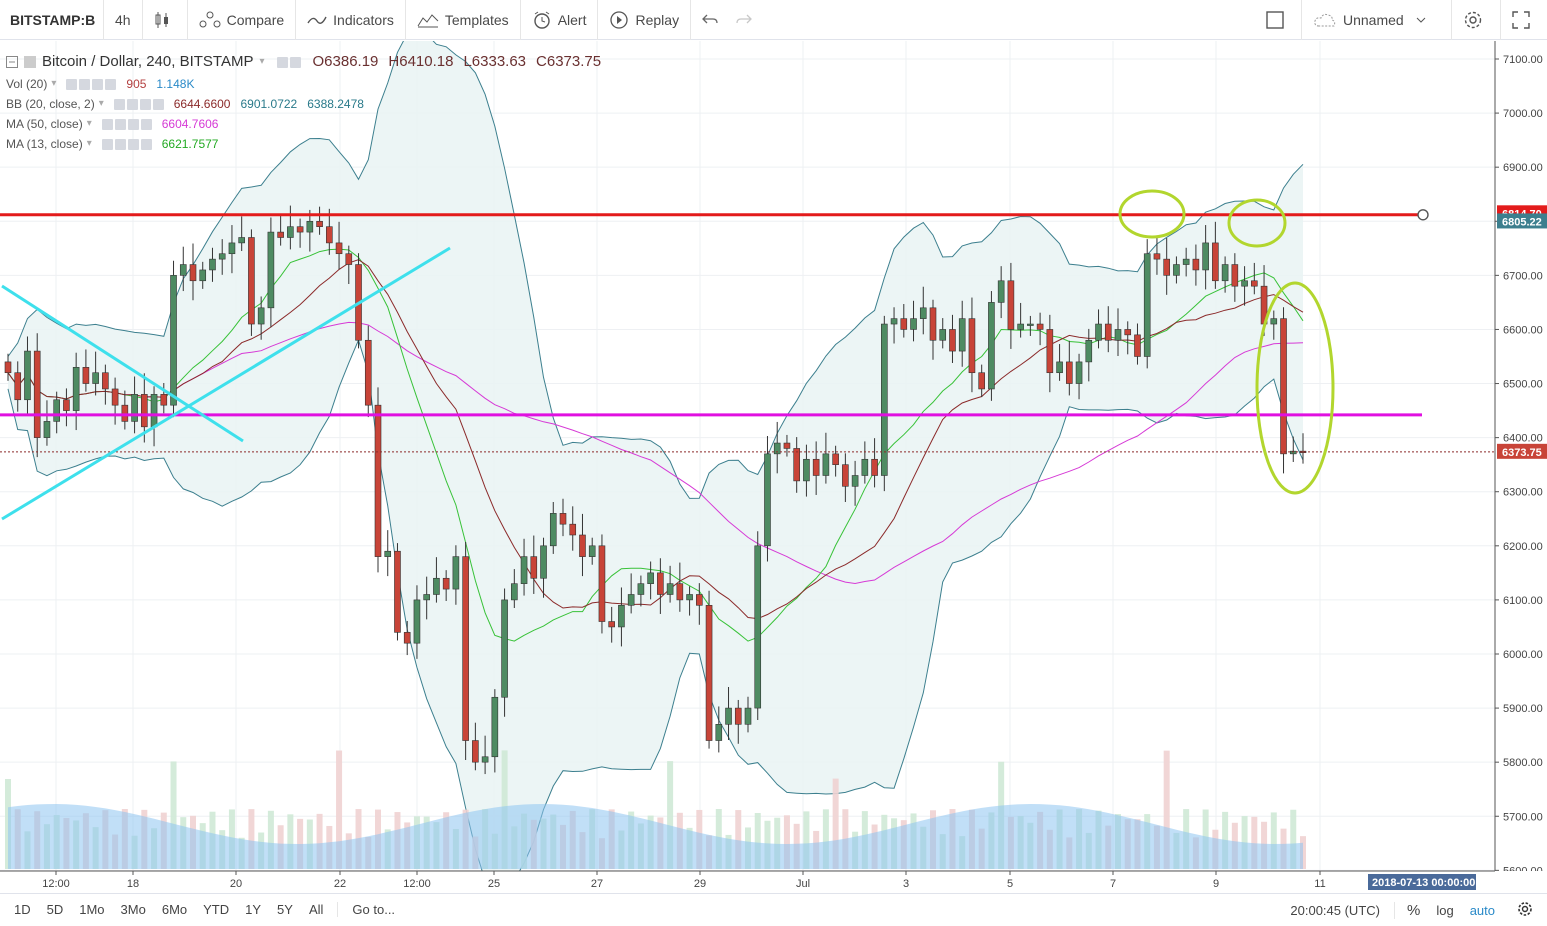 The image size is (1547, 926). What do you see at coordinates (1475, 20) in the screenshot?
I see `settings-button` at bounding box center [1475, 20].